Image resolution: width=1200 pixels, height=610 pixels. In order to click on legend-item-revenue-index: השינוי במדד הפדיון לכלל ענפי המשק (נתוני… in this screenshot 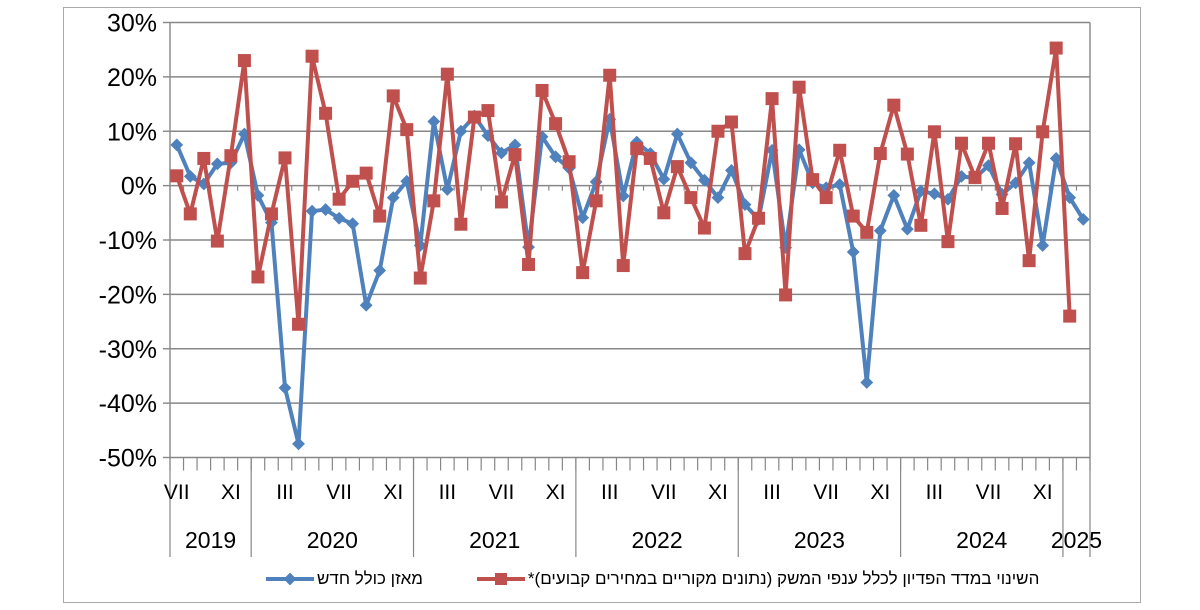, I will do `click(757, 579)`.